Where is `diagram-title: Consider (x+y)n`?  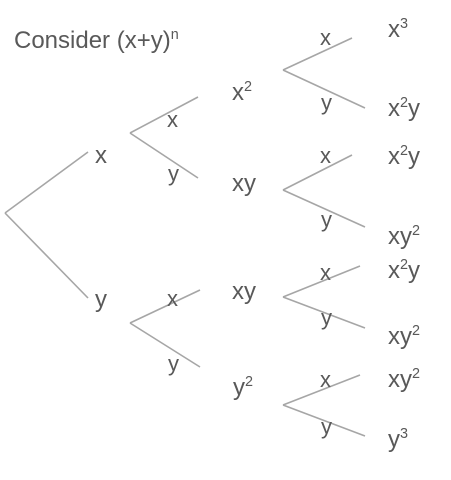
diagram-title: Consider (x+y)n is located at coordinates (96, 40).